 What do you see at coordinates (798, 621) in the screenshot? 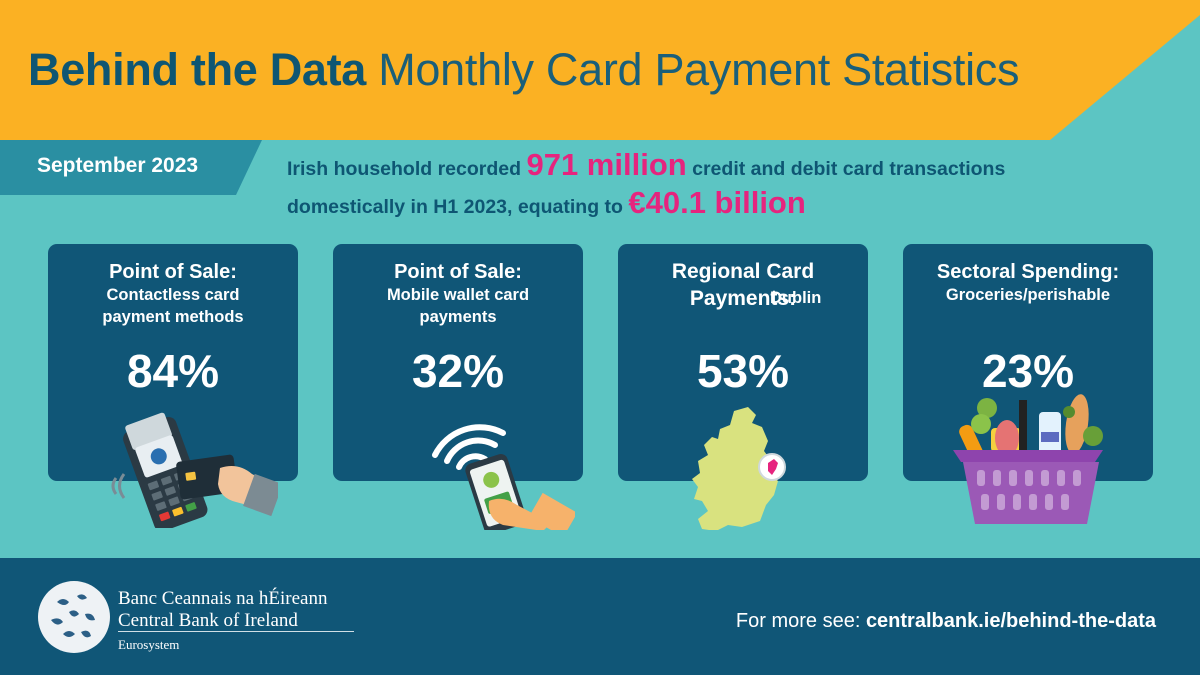
I see `more-prefix: For more see:` at bounding box center [798, 621].